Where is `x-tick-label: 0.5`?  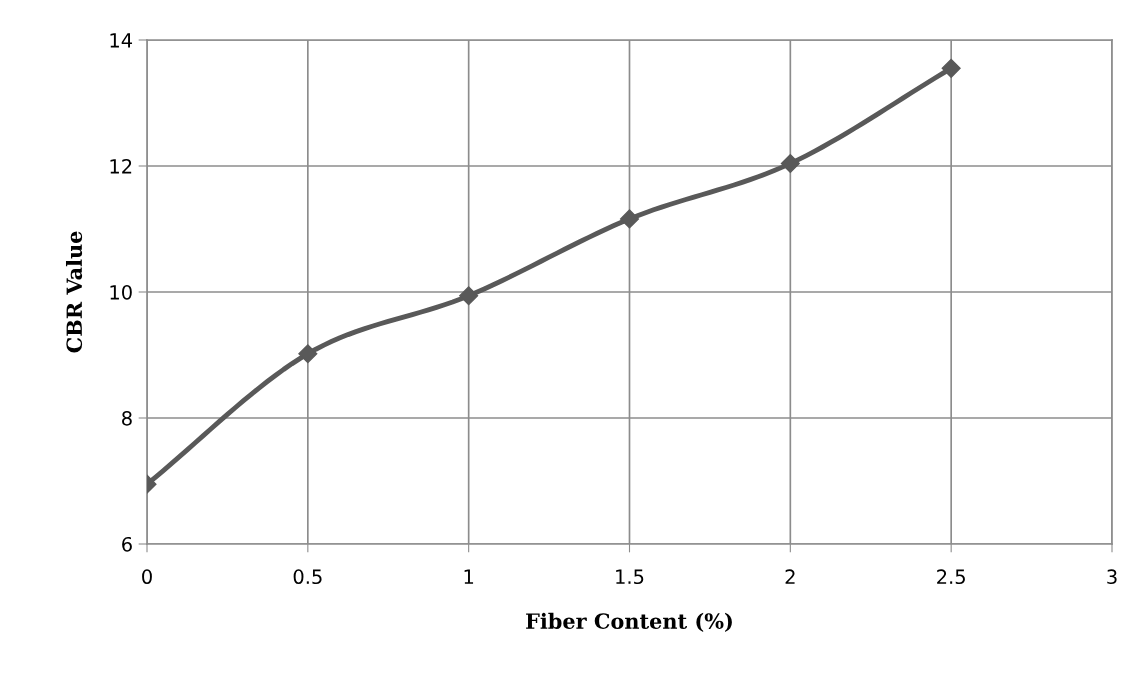 x-tick-label: 0.5 is located at coordinates (307, 577).